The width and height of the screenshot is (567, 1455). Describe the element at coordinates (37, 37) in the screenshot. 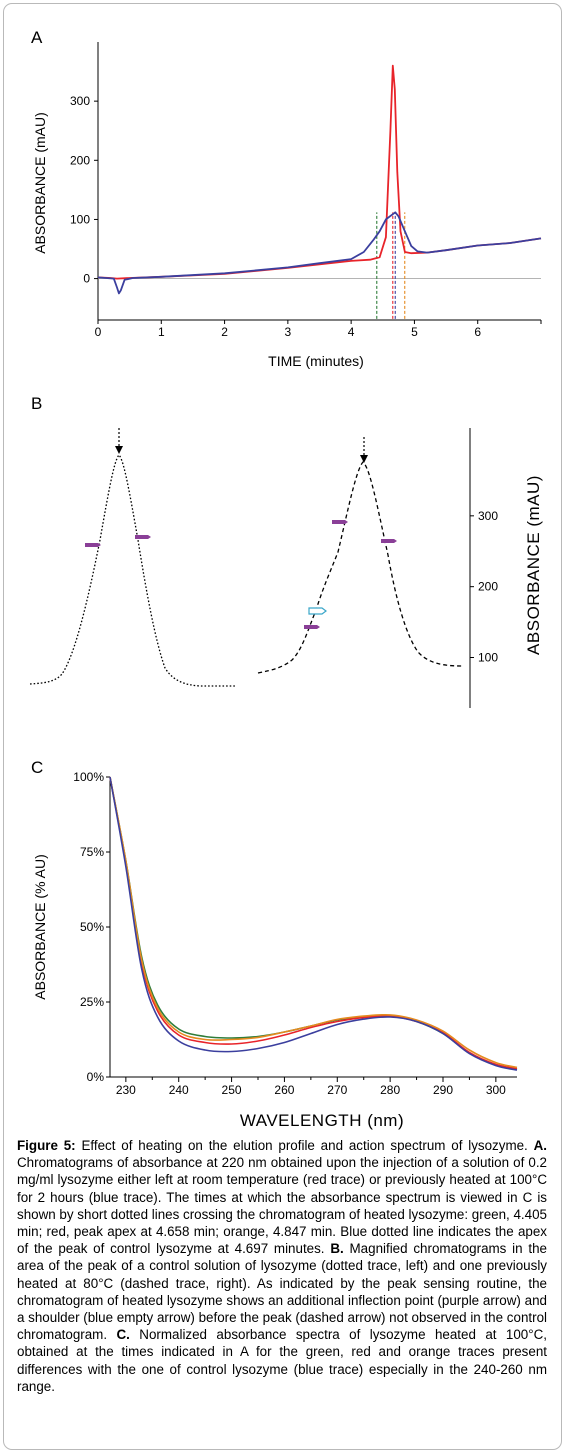

I see `panel-a-letter: A` at that location.